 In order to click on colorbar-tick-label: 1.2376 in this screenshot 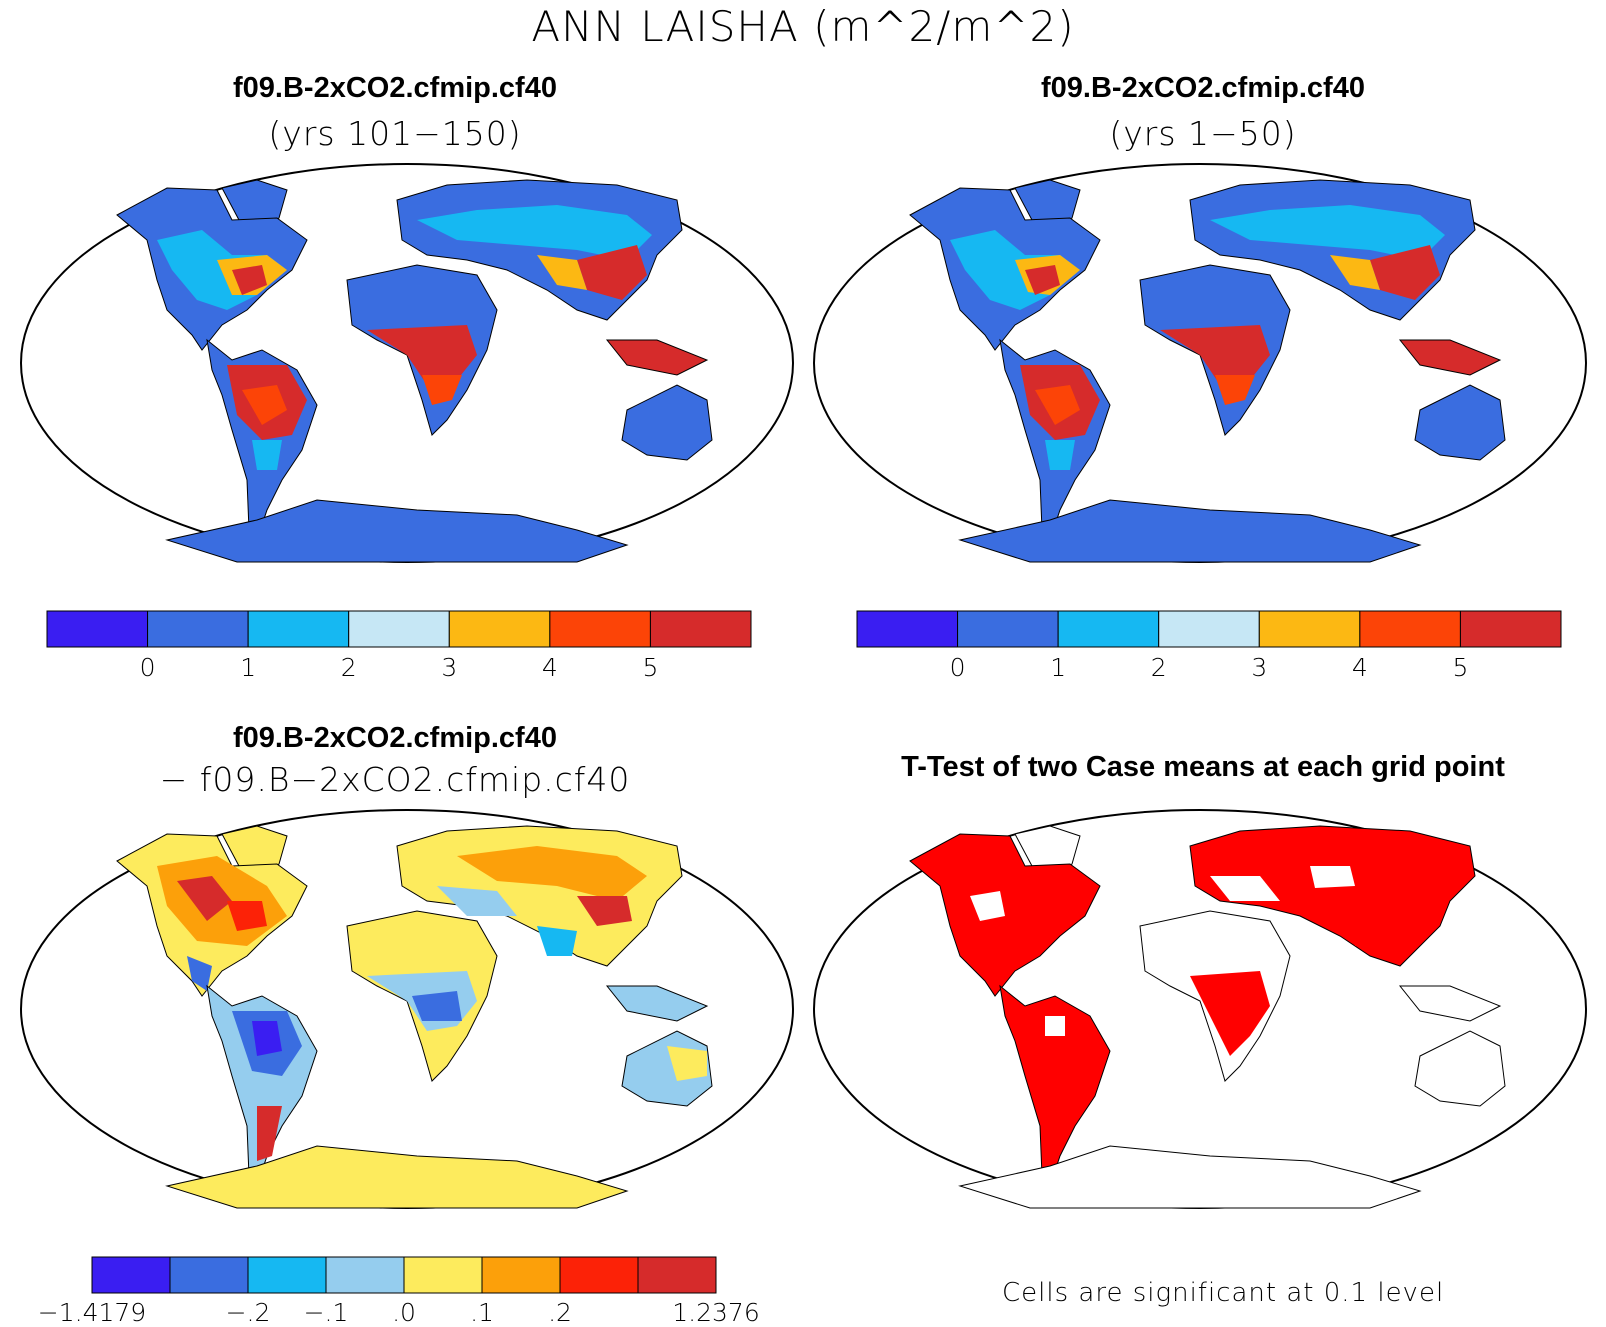, I will do `click(715, 1312)`.